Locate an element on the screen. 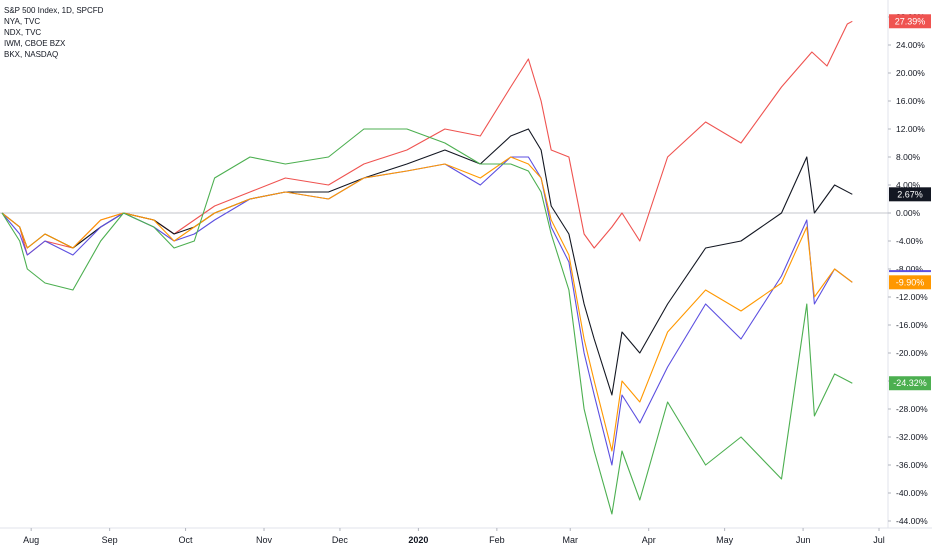  y-tick-label: -4.00% is located at coordinates (909, 241).